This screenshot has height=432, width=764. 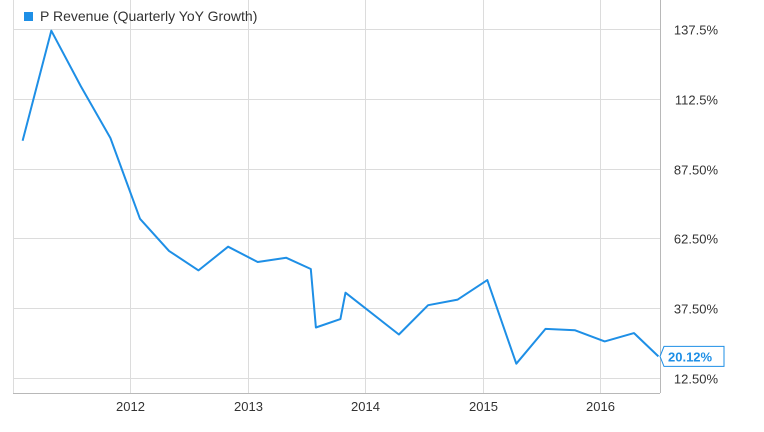 I want to click on last-value-label: 20.12%, so click(x=690, y=356).